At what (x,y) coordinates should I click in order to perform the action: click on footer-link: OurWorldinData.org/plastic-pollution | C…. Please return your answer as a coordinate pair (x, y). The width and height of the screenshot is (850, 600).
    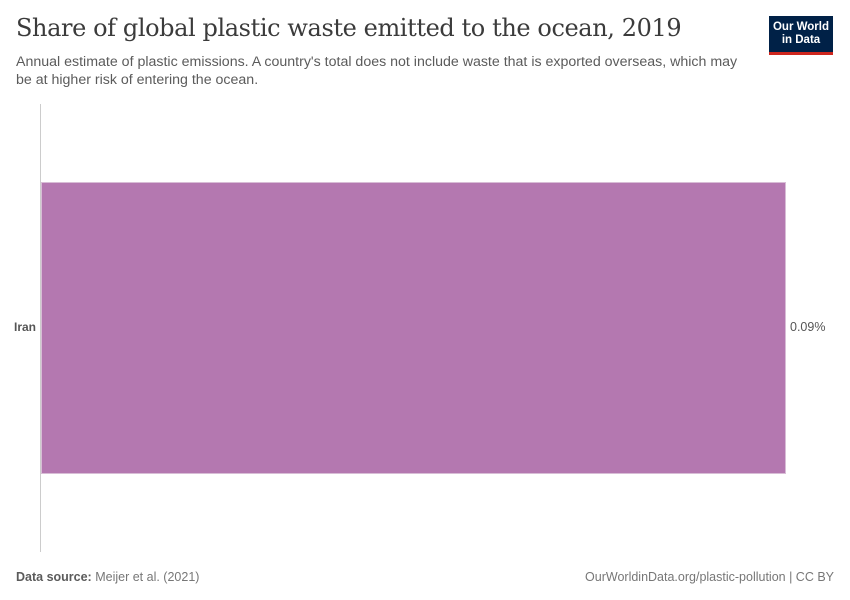
    Looking at the image, I should click on (709, 577).